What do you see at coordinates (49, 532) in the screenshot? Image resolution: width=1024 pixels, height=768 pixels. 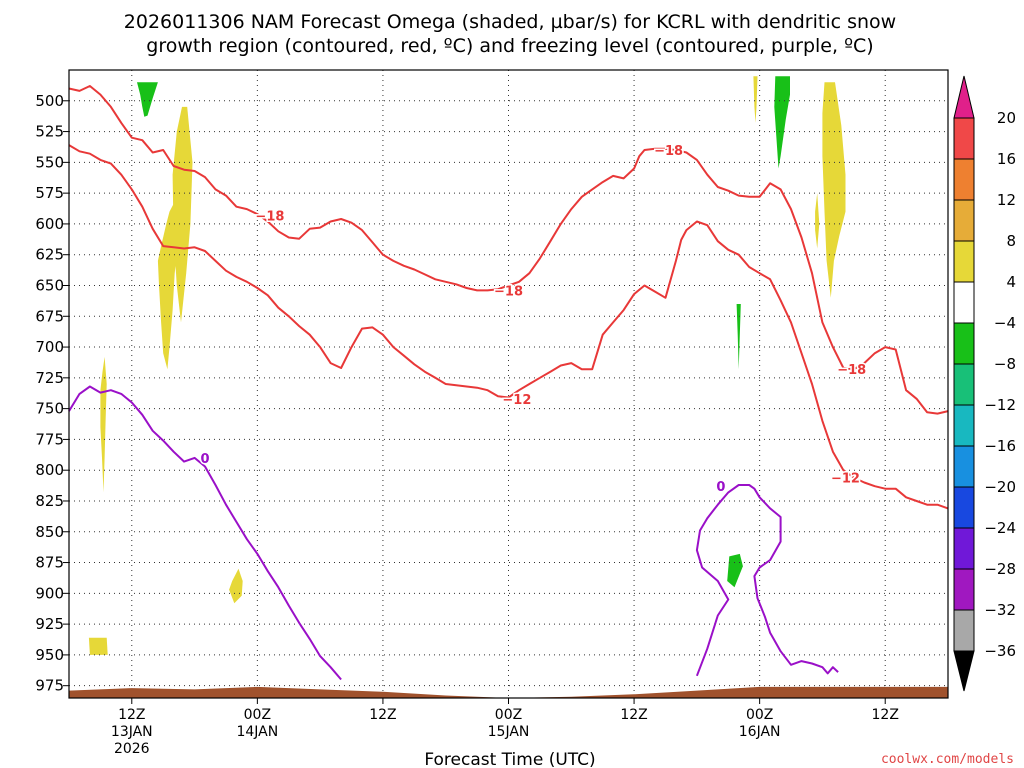 I see `y-tick-label: 850` at bounding box center [49, 532].